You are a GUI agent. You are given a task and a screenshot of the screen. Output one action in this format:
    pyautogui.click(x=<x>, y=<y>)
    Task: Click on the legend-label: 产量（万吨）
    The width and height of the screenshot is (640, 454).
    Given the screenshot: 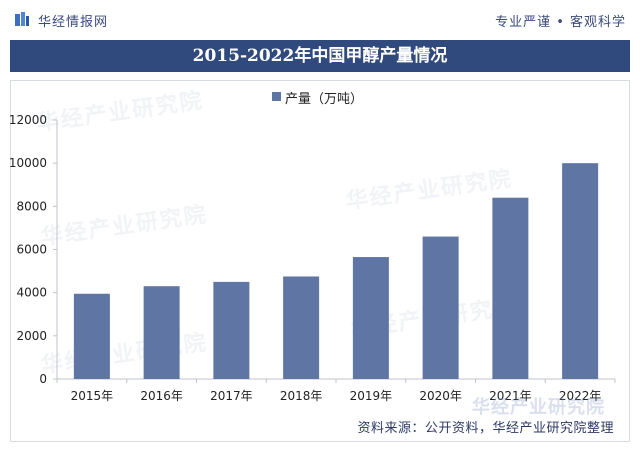 What is the action you would take?
    pyautogui.click(x=324, y=99)
    